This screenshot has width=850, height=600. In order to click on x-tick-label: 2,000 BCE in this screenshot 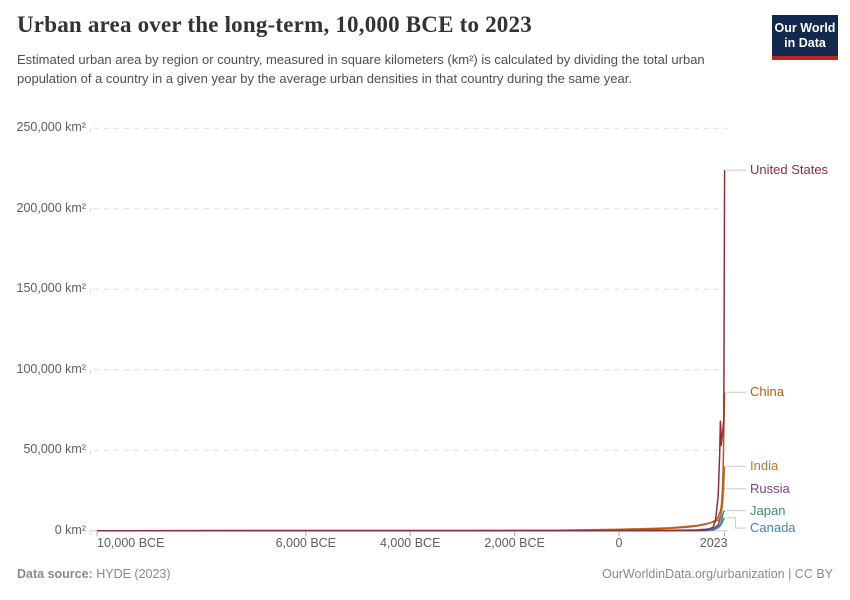, I will do `click(514, 543)`.